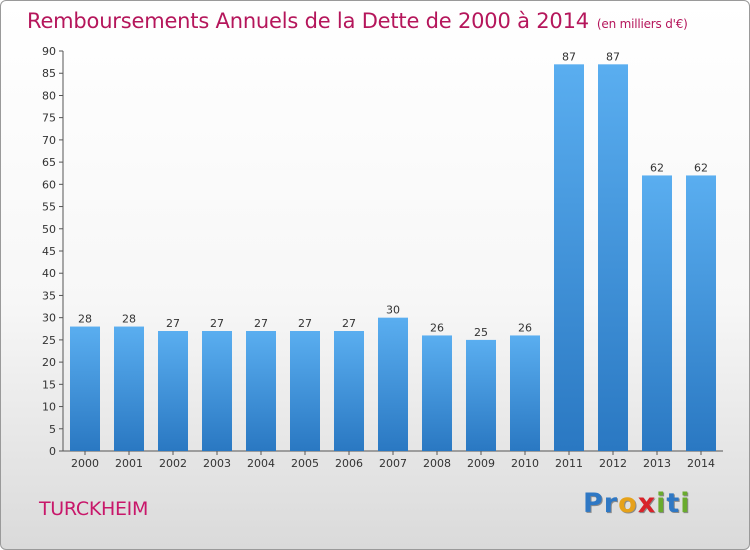  Describe the element at coordinates (657, 313) in the screenshot. I see `bar-2013` at that location.